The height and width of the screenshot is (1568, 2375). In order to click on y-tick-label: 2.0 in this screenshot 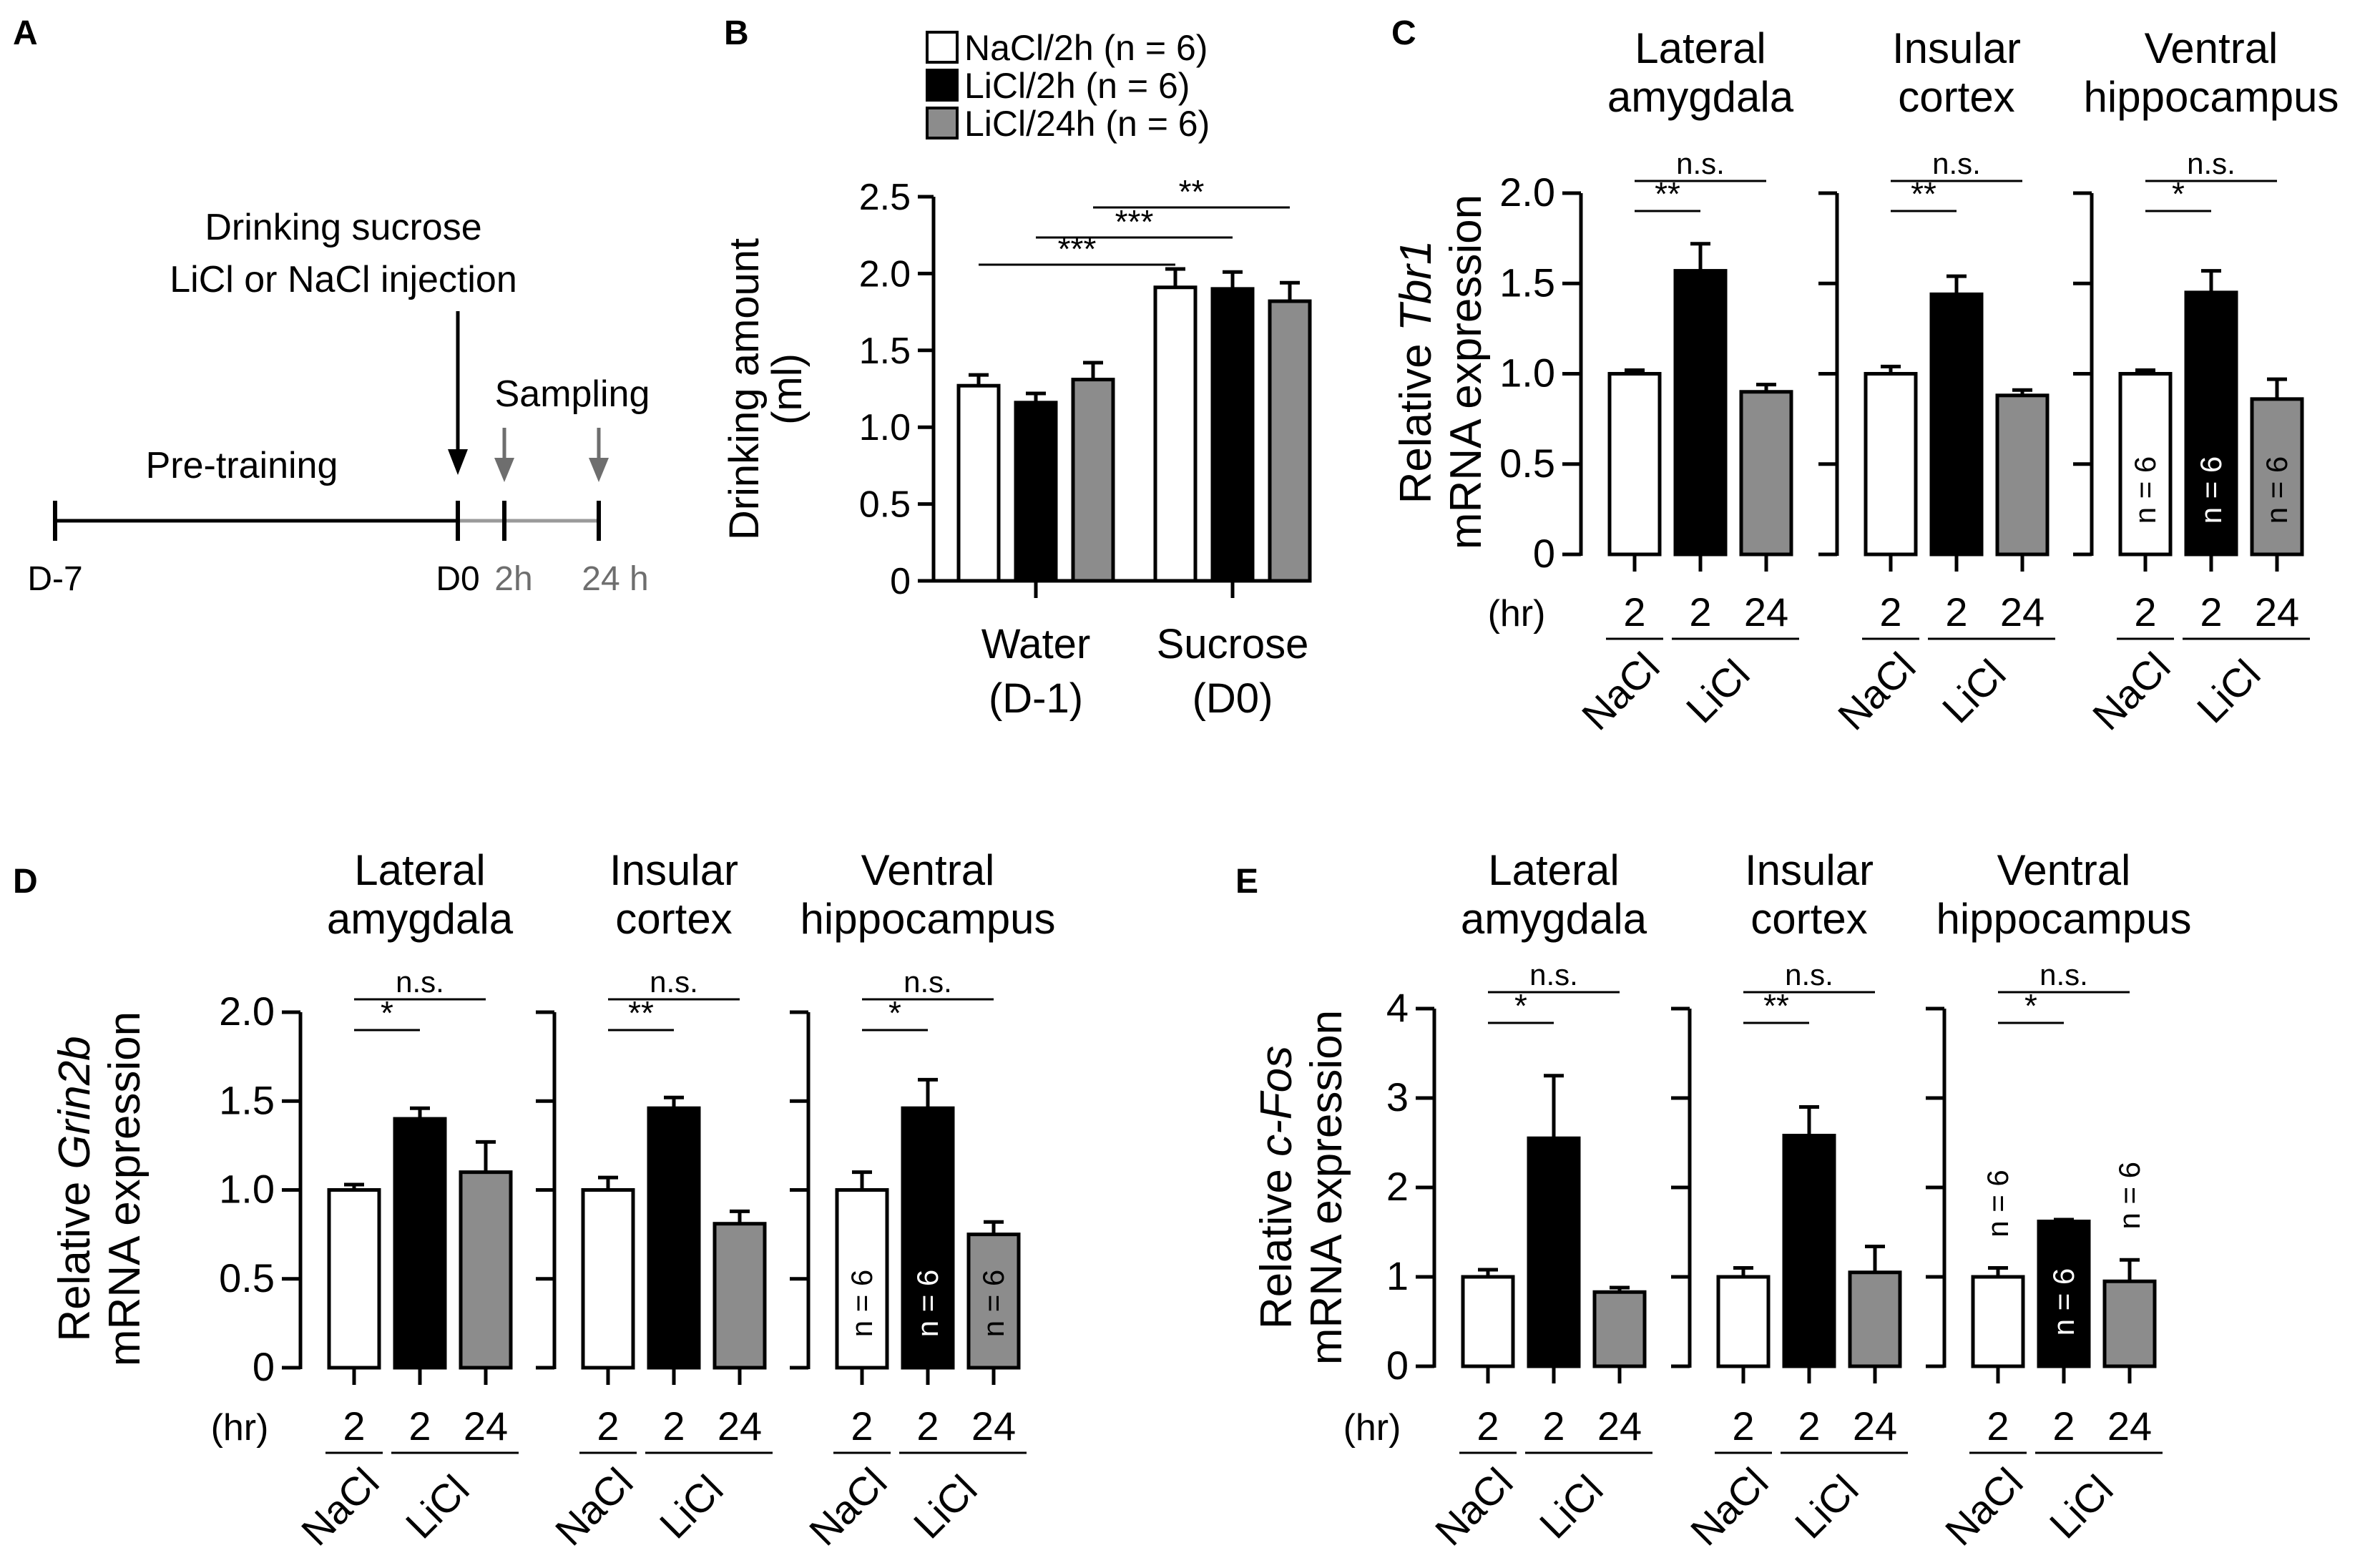, I will do `click(247, 1012)`.